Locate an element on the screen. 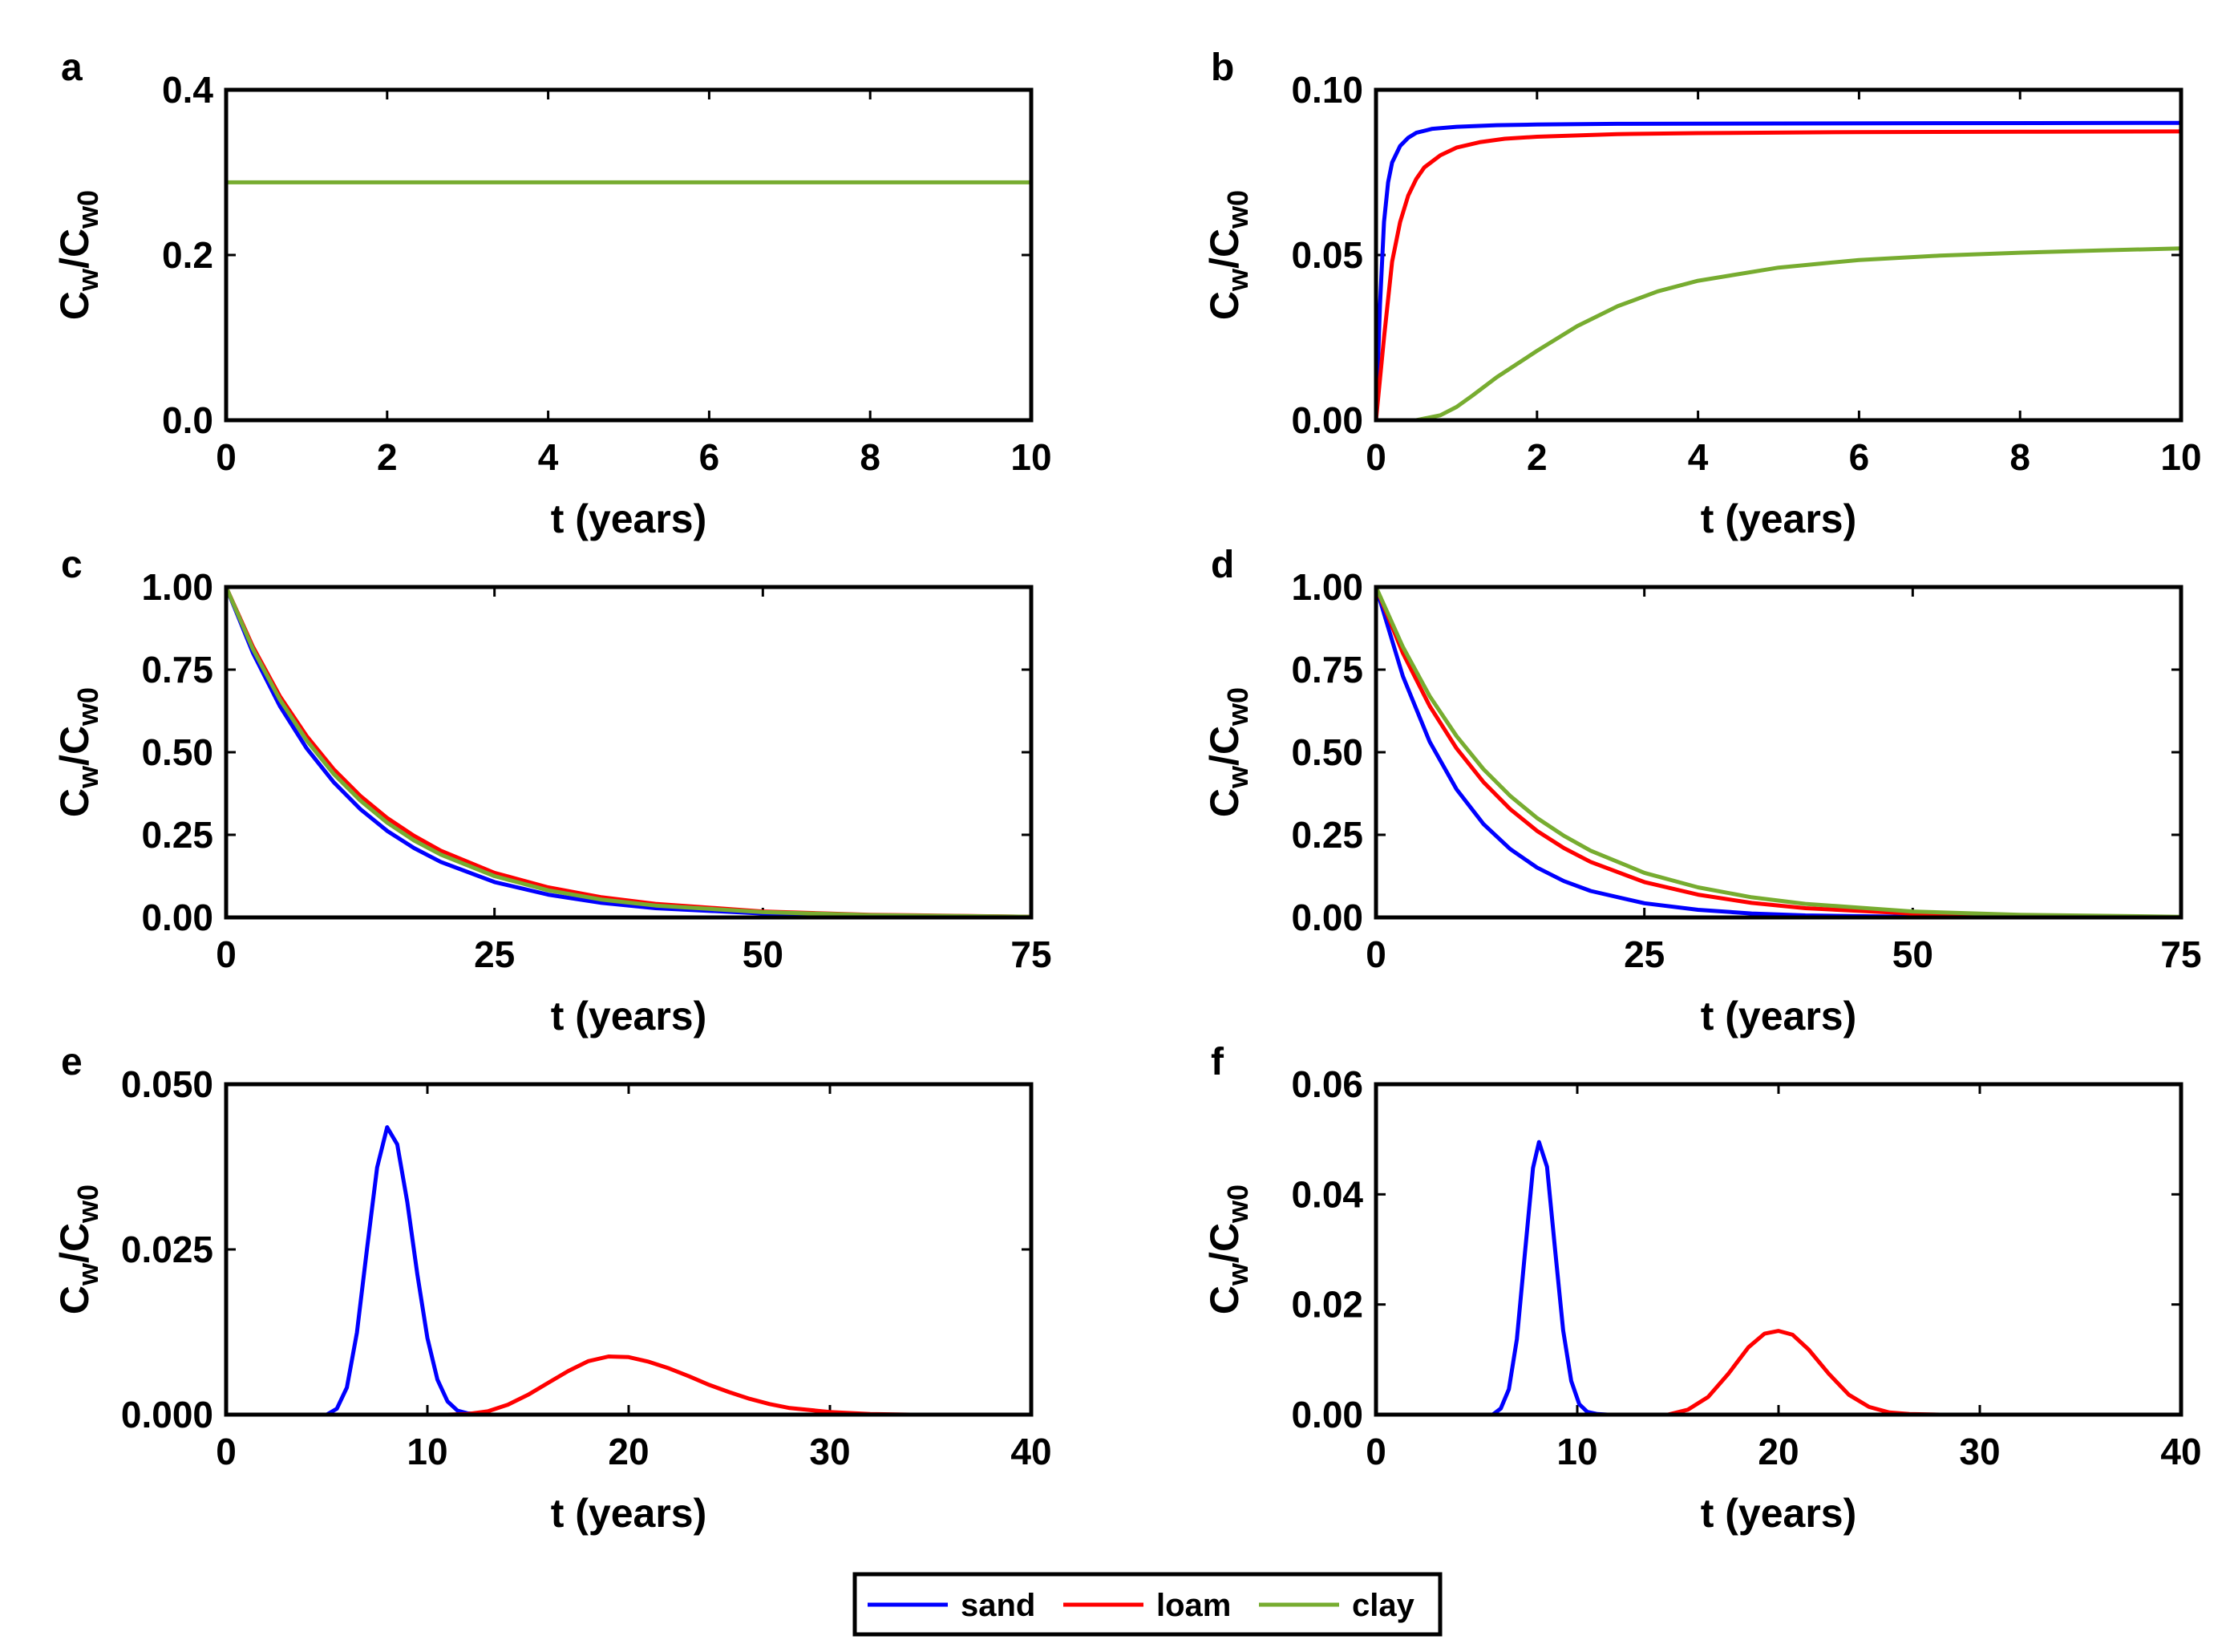  legend-label-sand: sand is located at coordinates (998, 1605).